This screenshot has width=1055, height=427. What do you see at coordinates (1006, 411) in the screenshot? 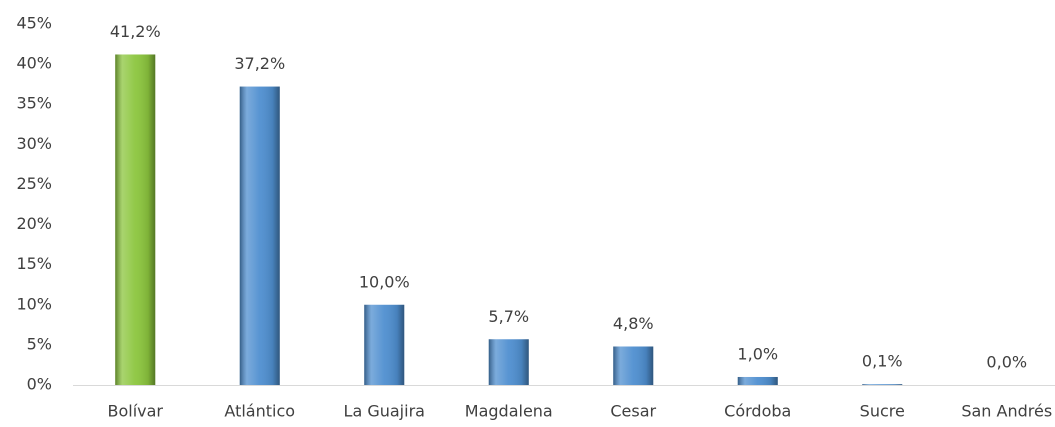
I see `x-tick-label: San Andrés` at bounding box center [1006, 411].